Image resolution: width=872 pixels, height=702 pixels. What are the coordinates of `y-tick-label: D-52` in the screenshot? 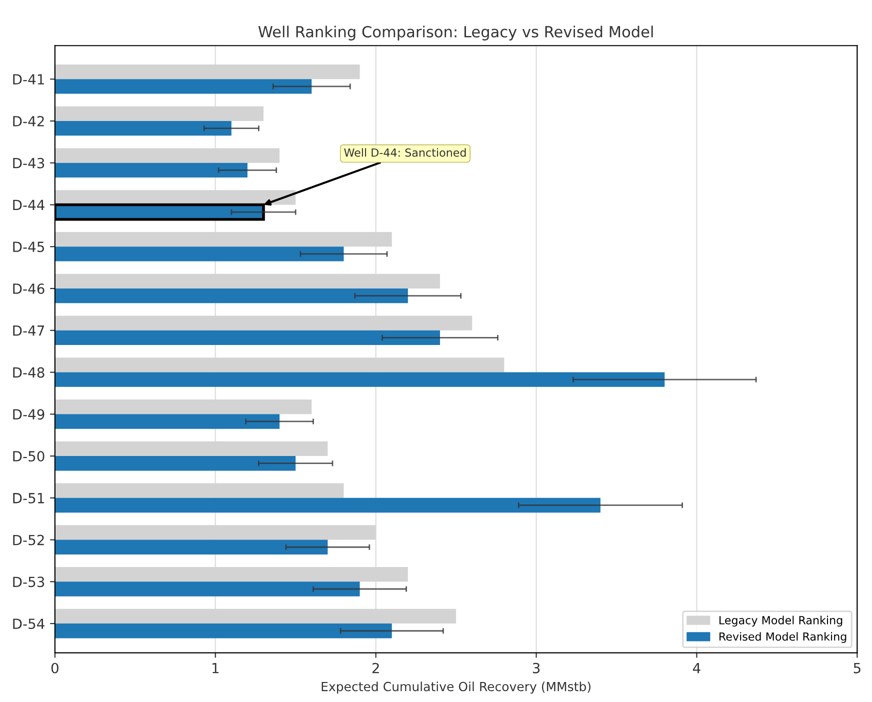 It's located at (28, 540).